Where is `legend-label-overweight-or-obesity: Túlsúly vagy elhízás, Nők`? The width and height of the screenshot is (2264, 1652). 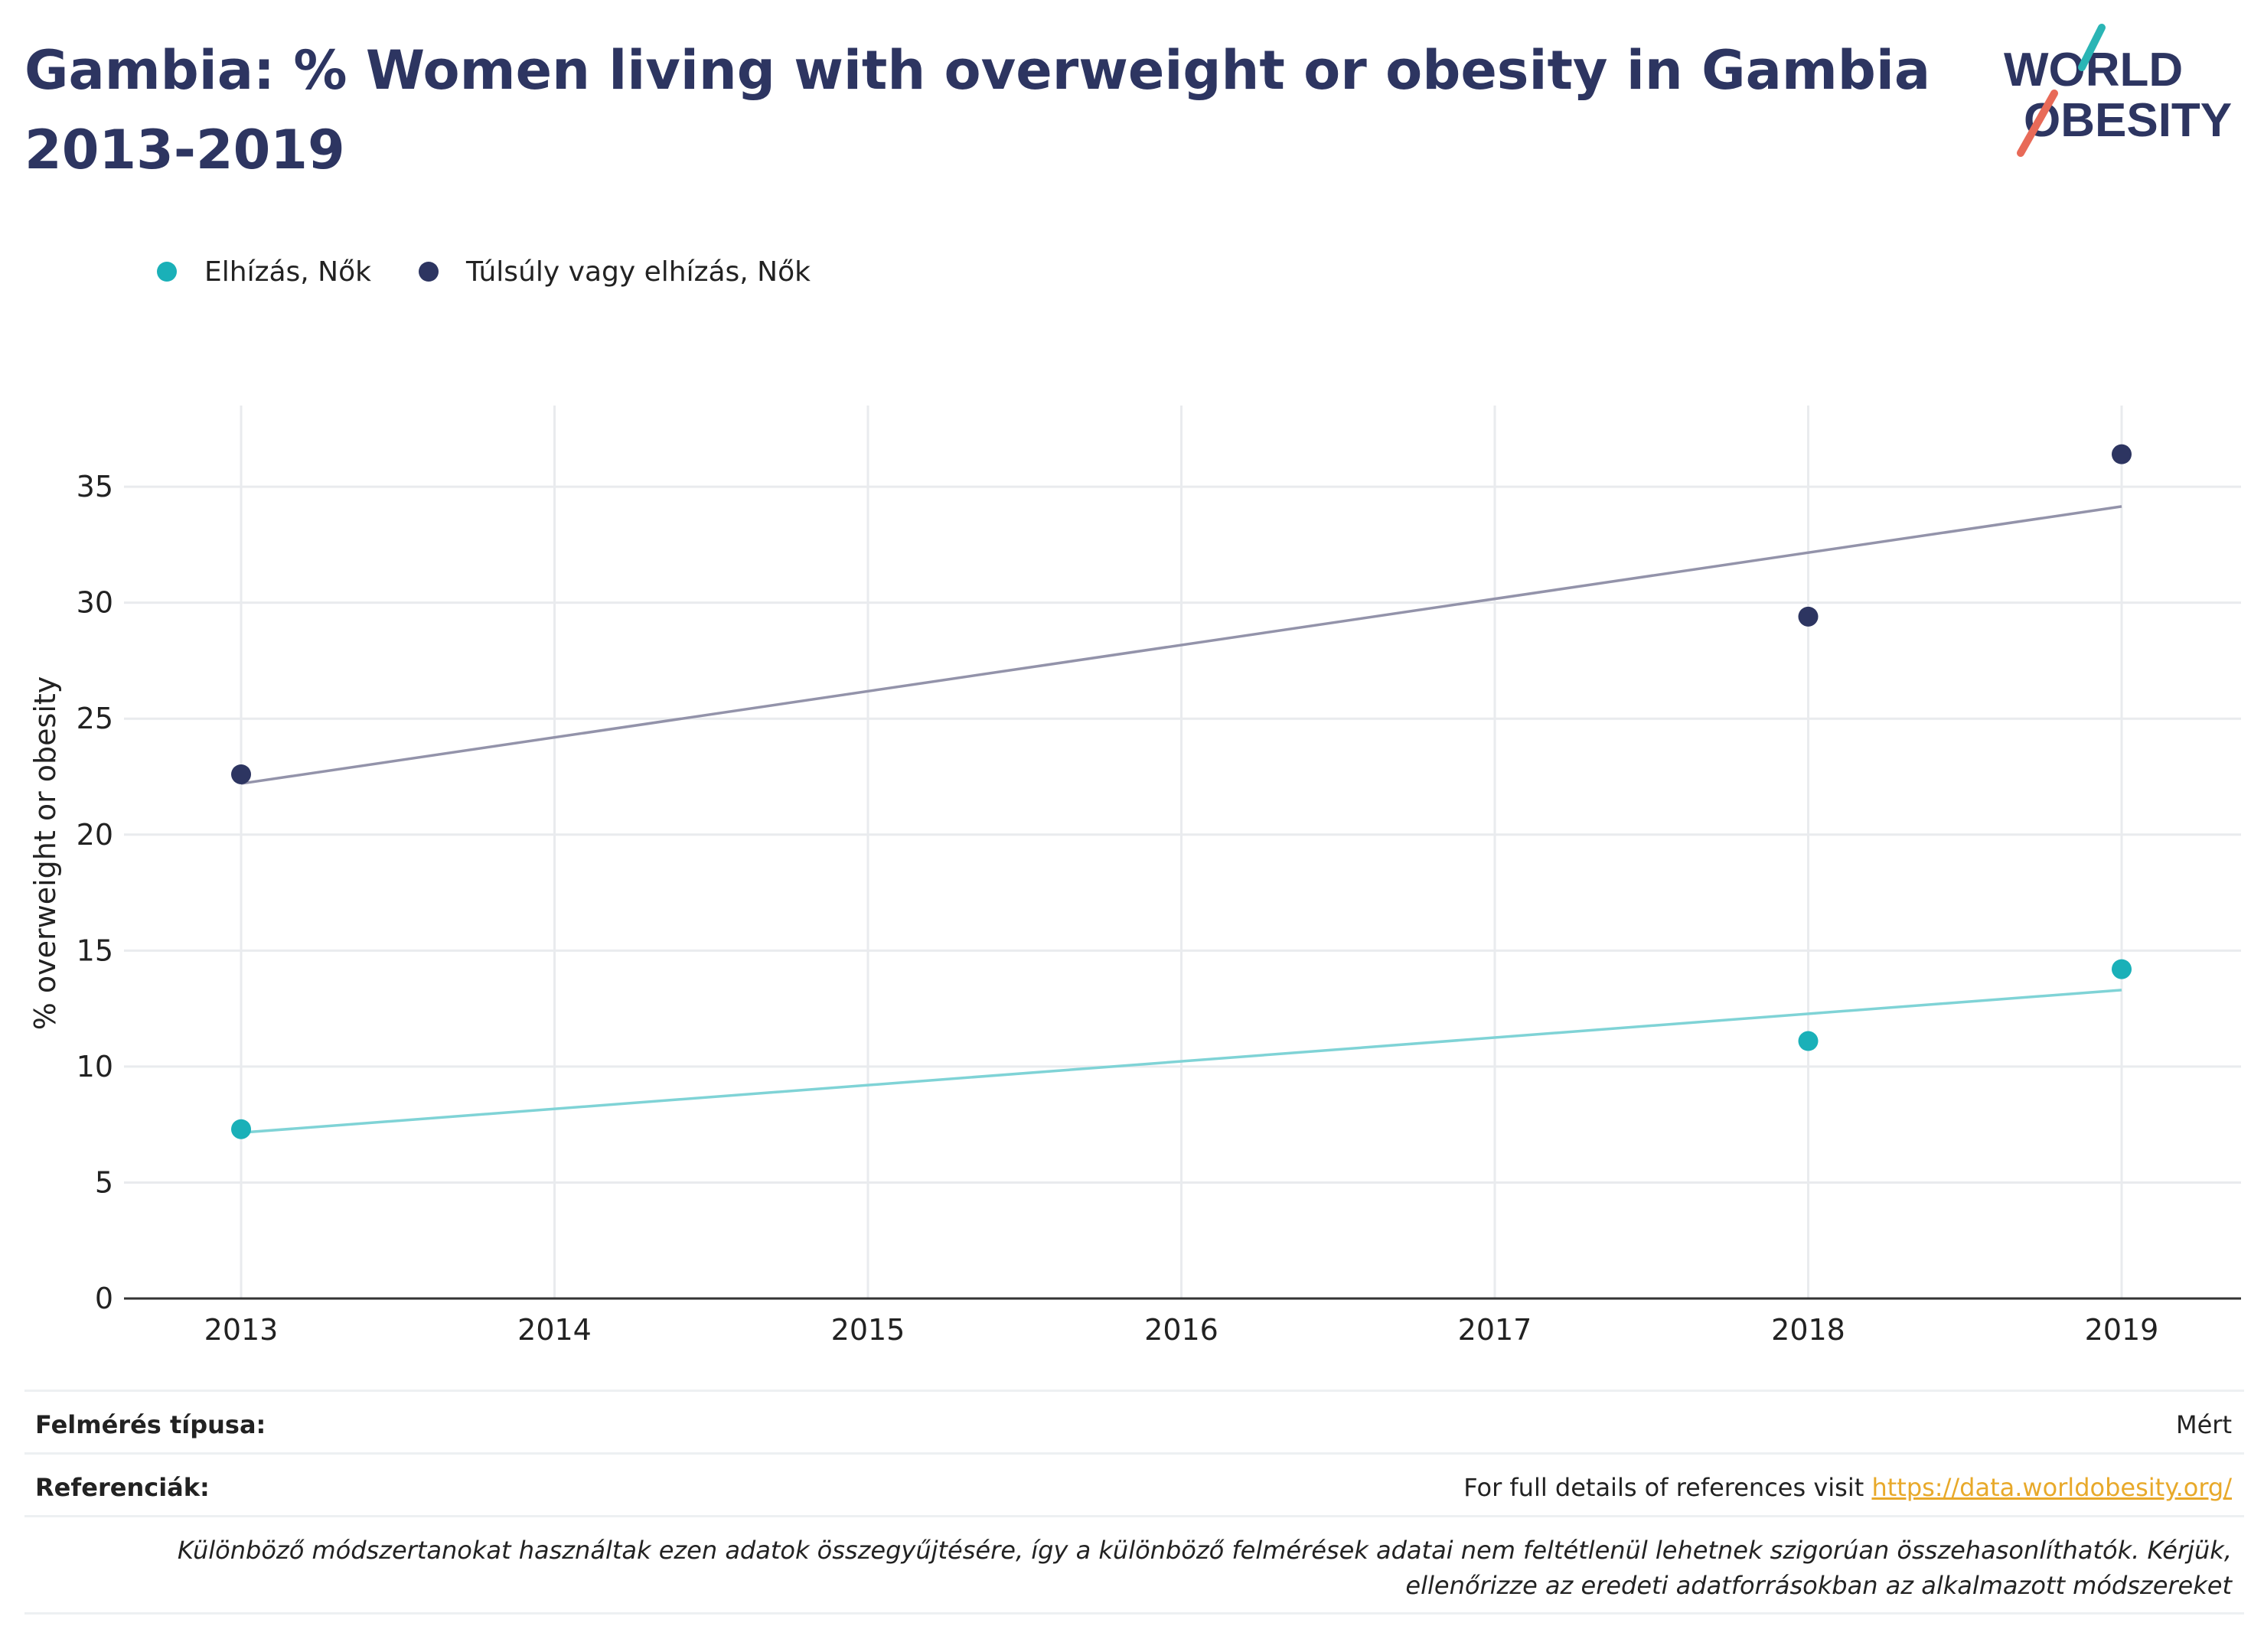 legend-label-overweight-or-obesity: Túlsúly vagy elhízás, Nők is located at coordinates (638, 272).